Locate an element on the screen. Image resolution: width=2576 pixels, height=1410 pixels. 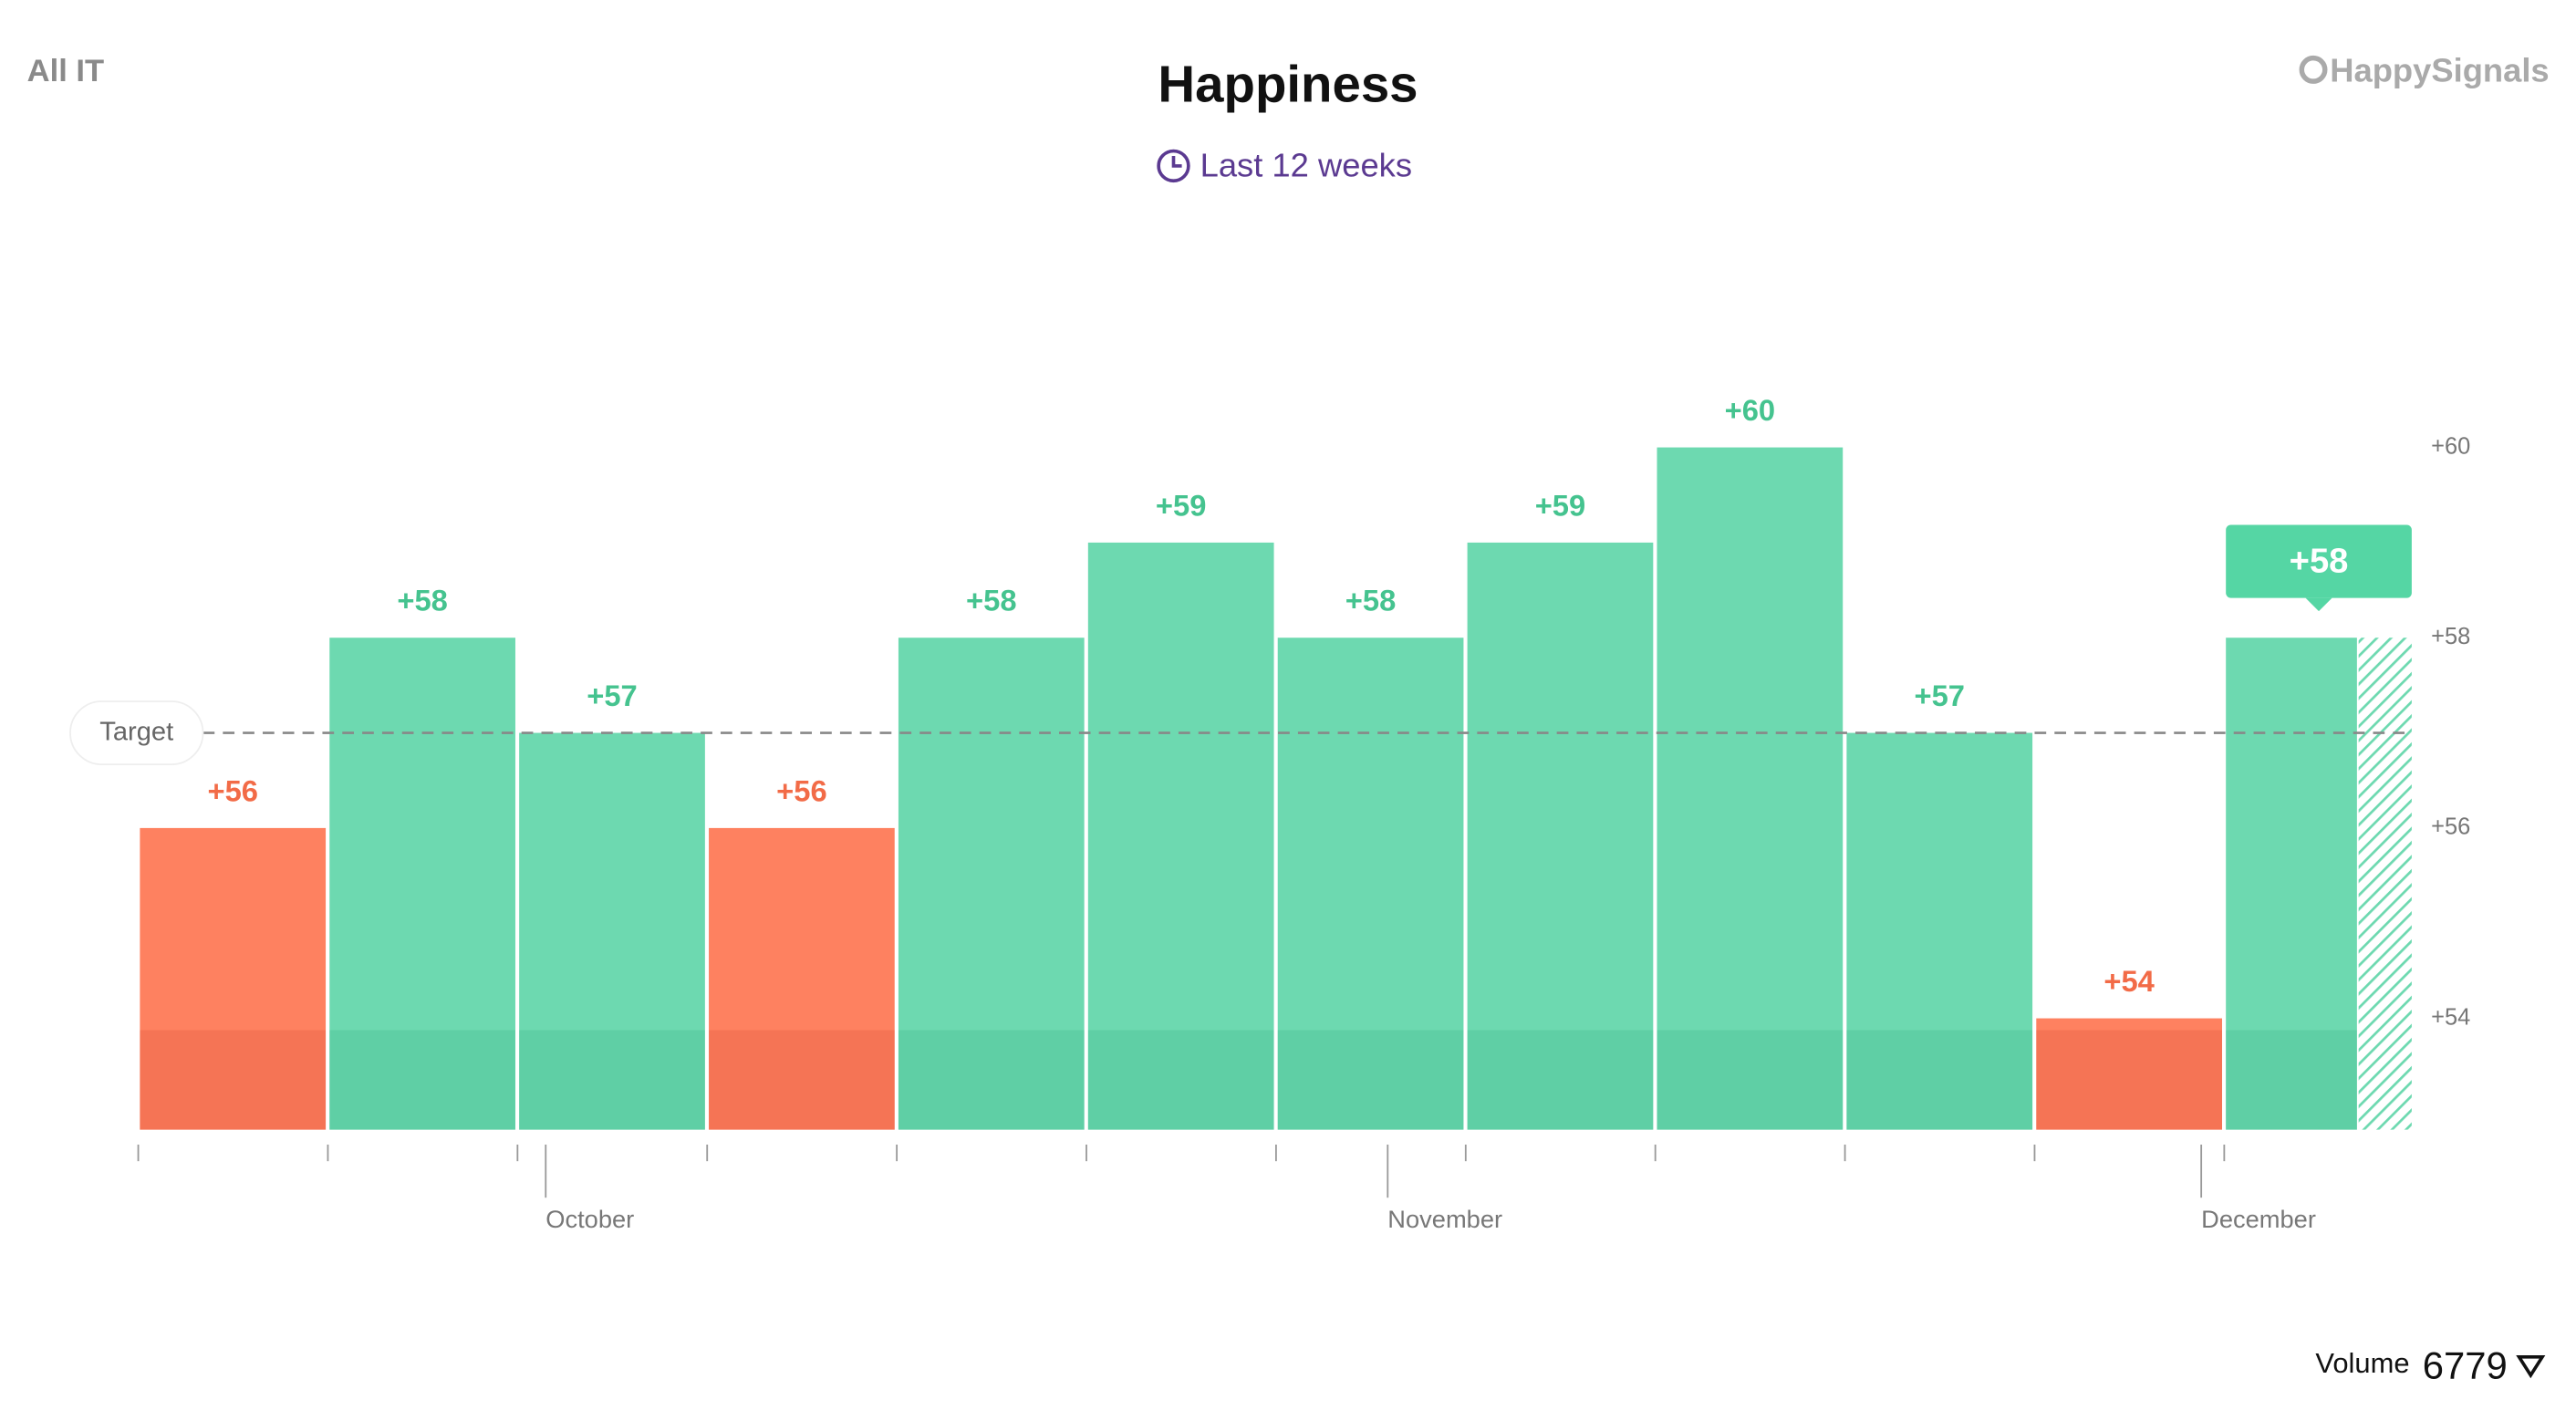
volume-toggle is located at coordinates (2531, 1366).